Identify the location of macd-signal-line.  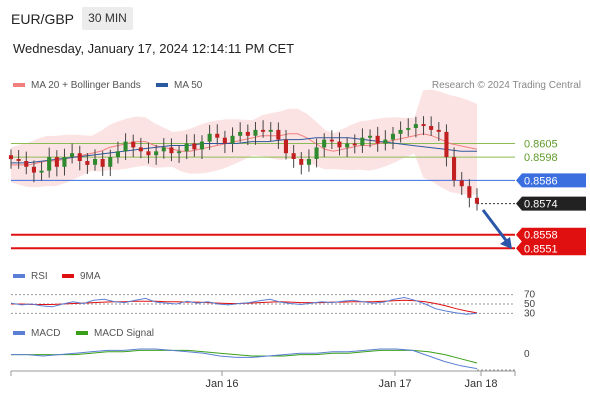
(244, 356).